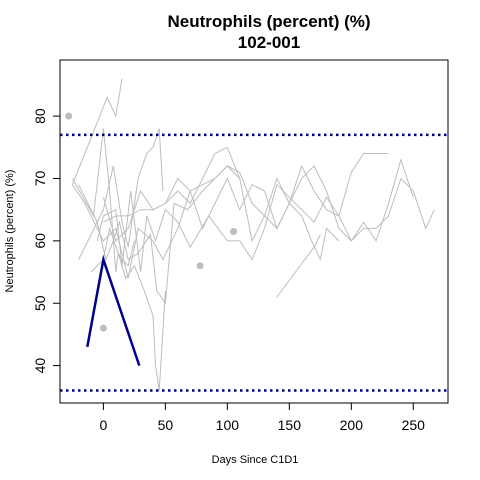  I want to click on chart-title: Neutrophils (percent) (%), so click(268, 21).